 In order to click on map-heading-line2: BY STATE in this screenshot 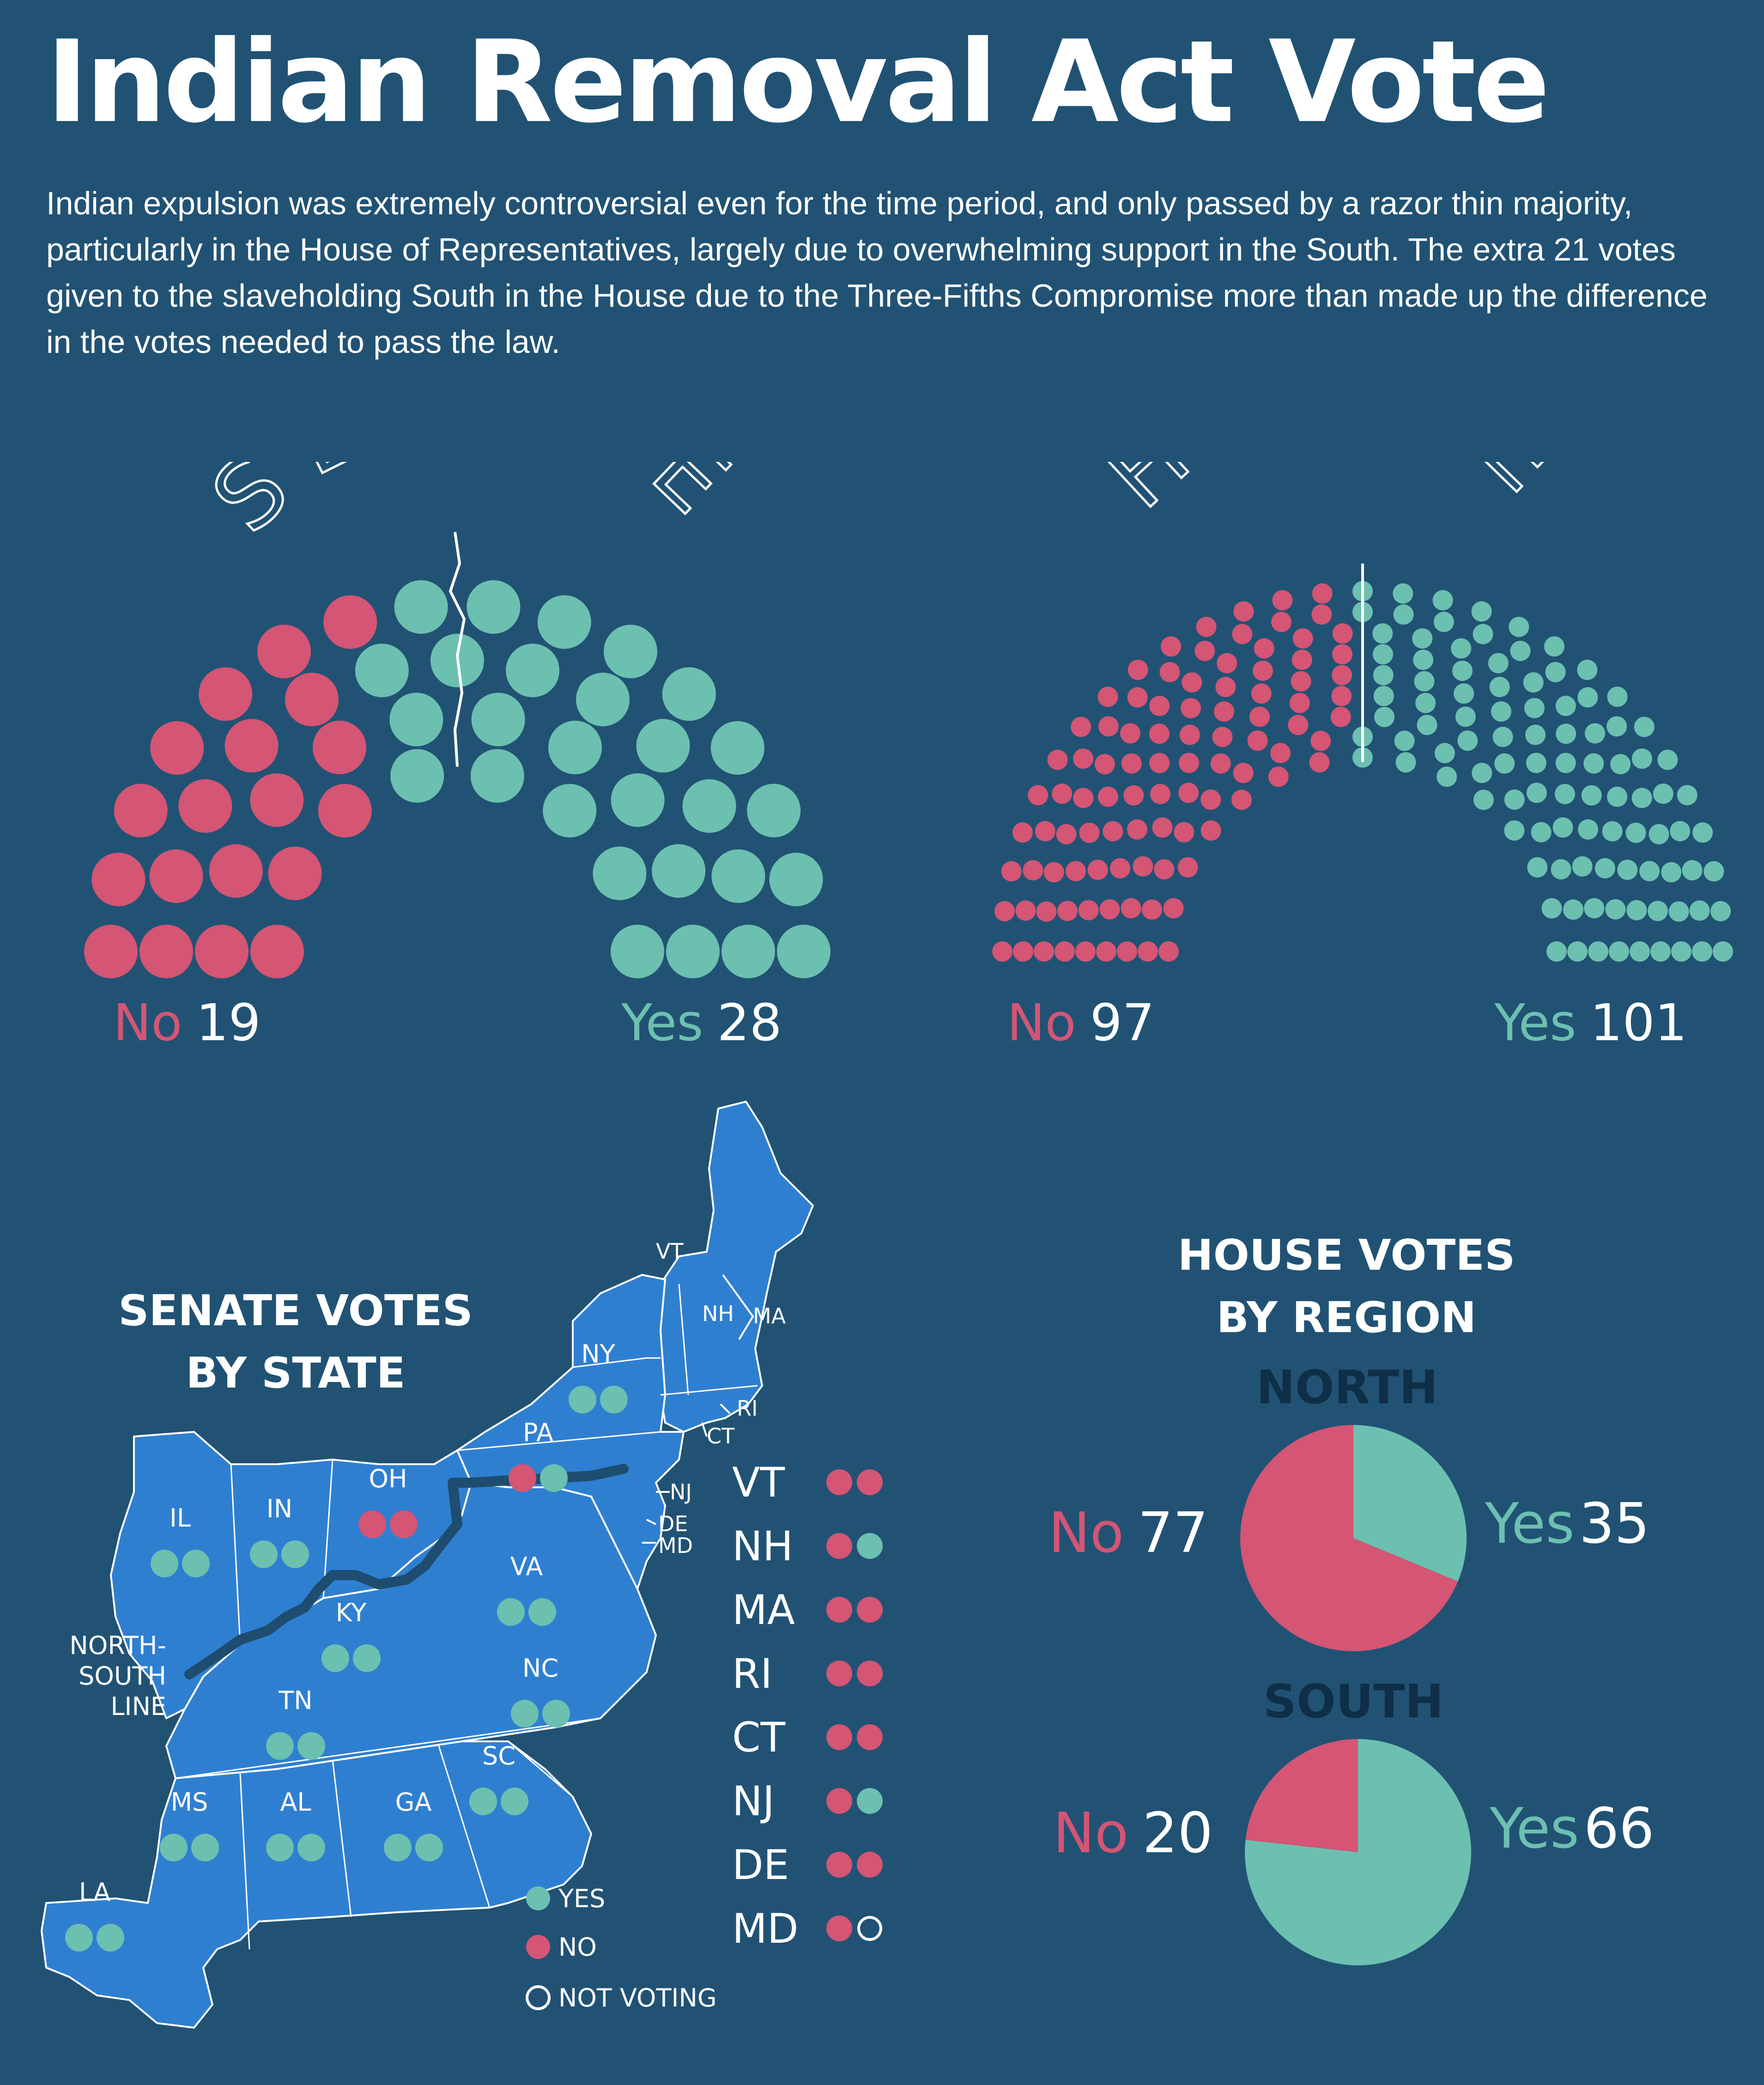, I will do `click(296, 1373)`.